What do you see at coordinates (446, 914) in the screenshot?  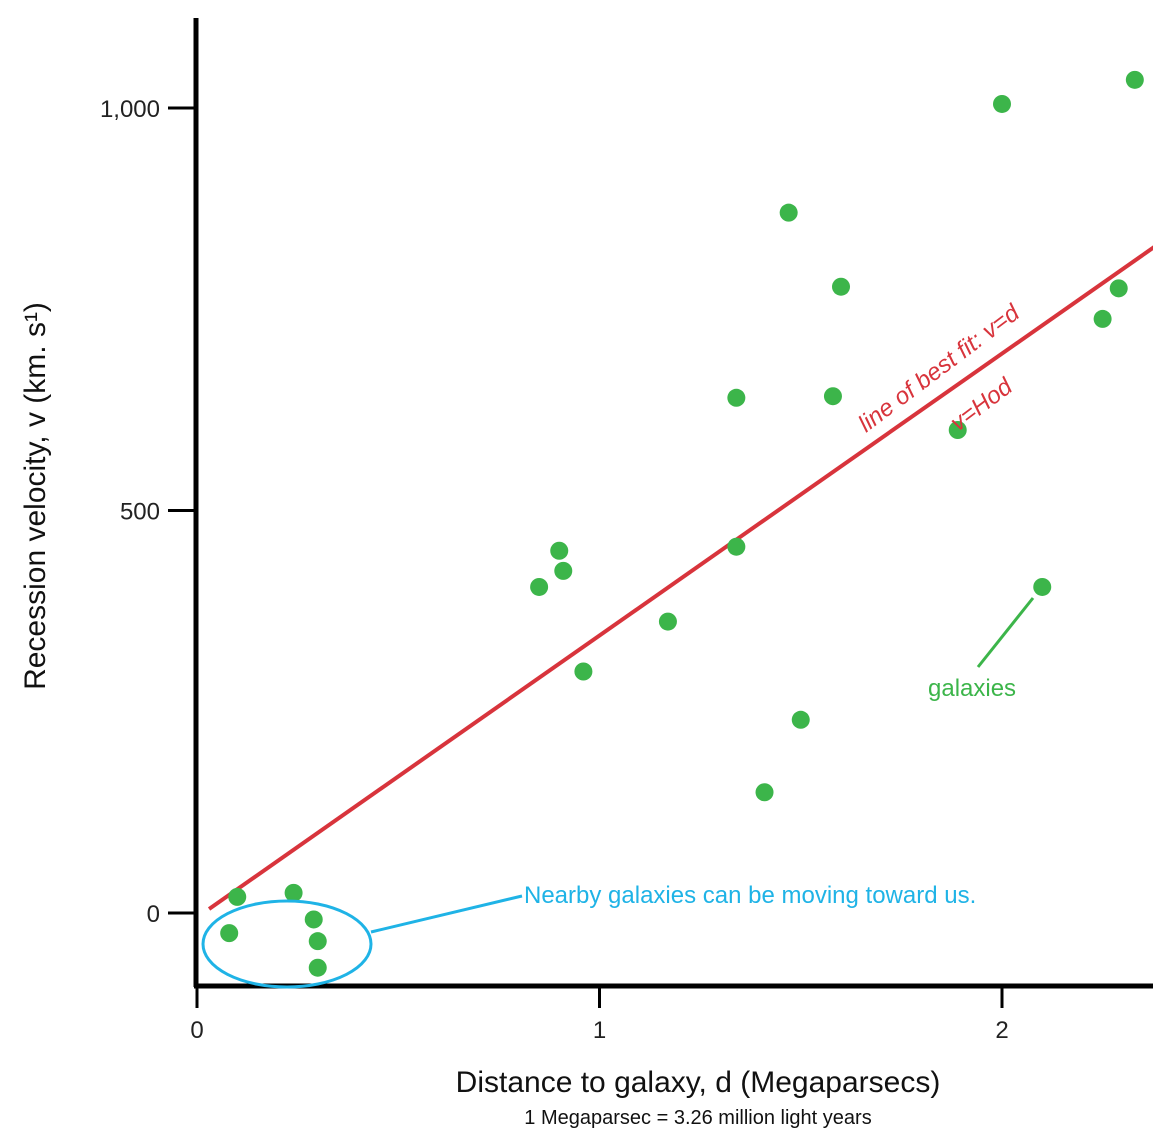 I see `nearby-callout-line` at bounding box center [446, 914].